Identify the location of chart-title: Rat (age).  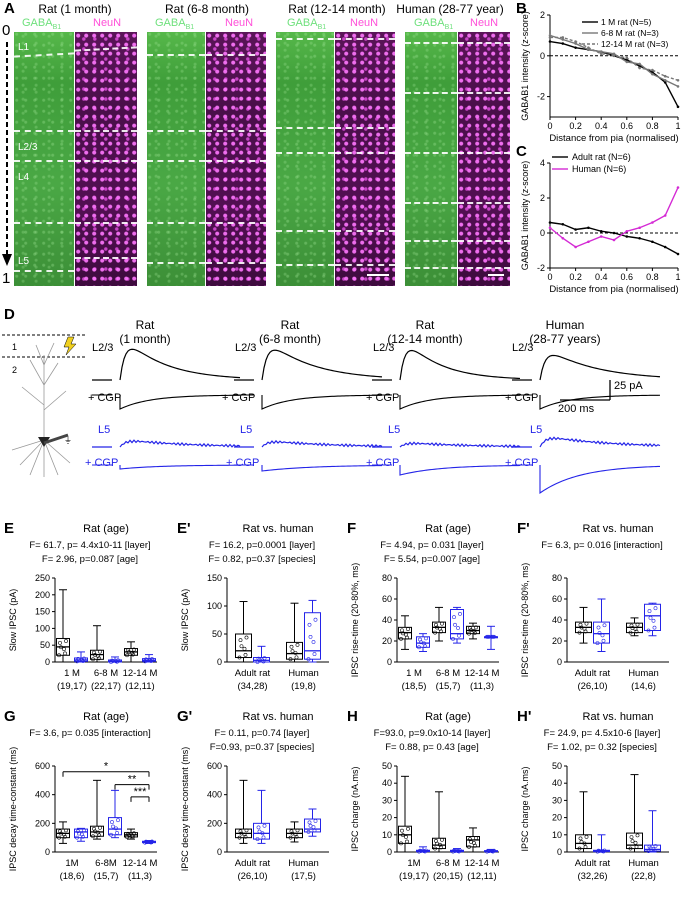
(448, 529).